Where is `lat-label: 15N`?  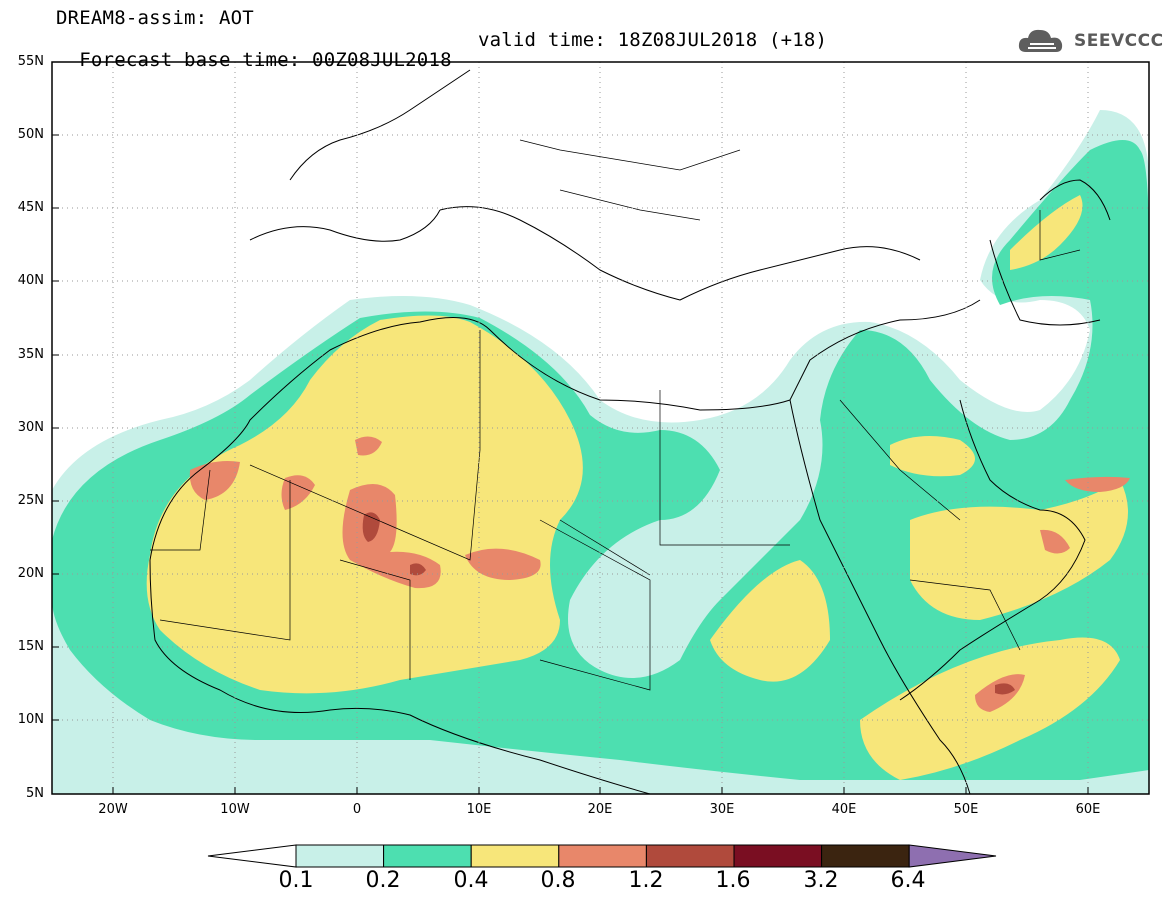 lat-label: 15N is located at coordinates (30, 646).